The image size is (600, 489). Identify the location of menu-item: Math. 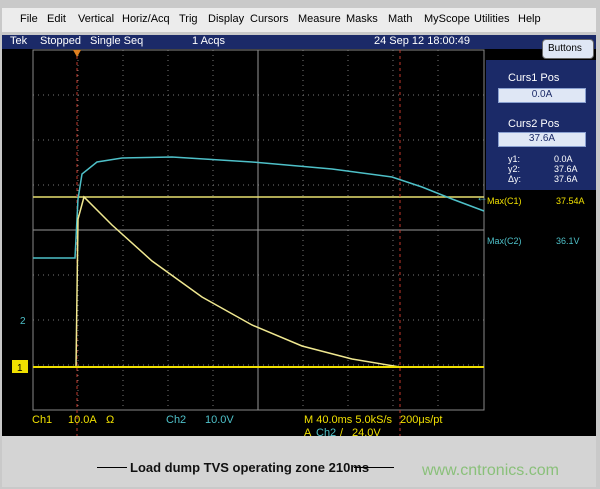
(400, 19).